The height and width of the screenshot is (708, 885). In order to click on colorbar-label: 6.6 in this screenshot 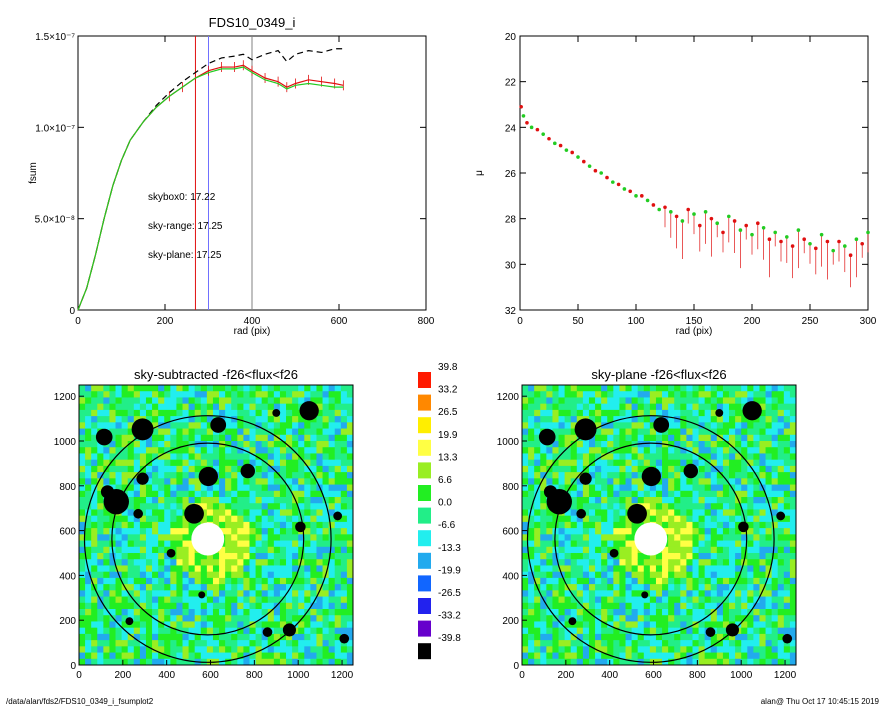, I will do `click(445, 480)`.